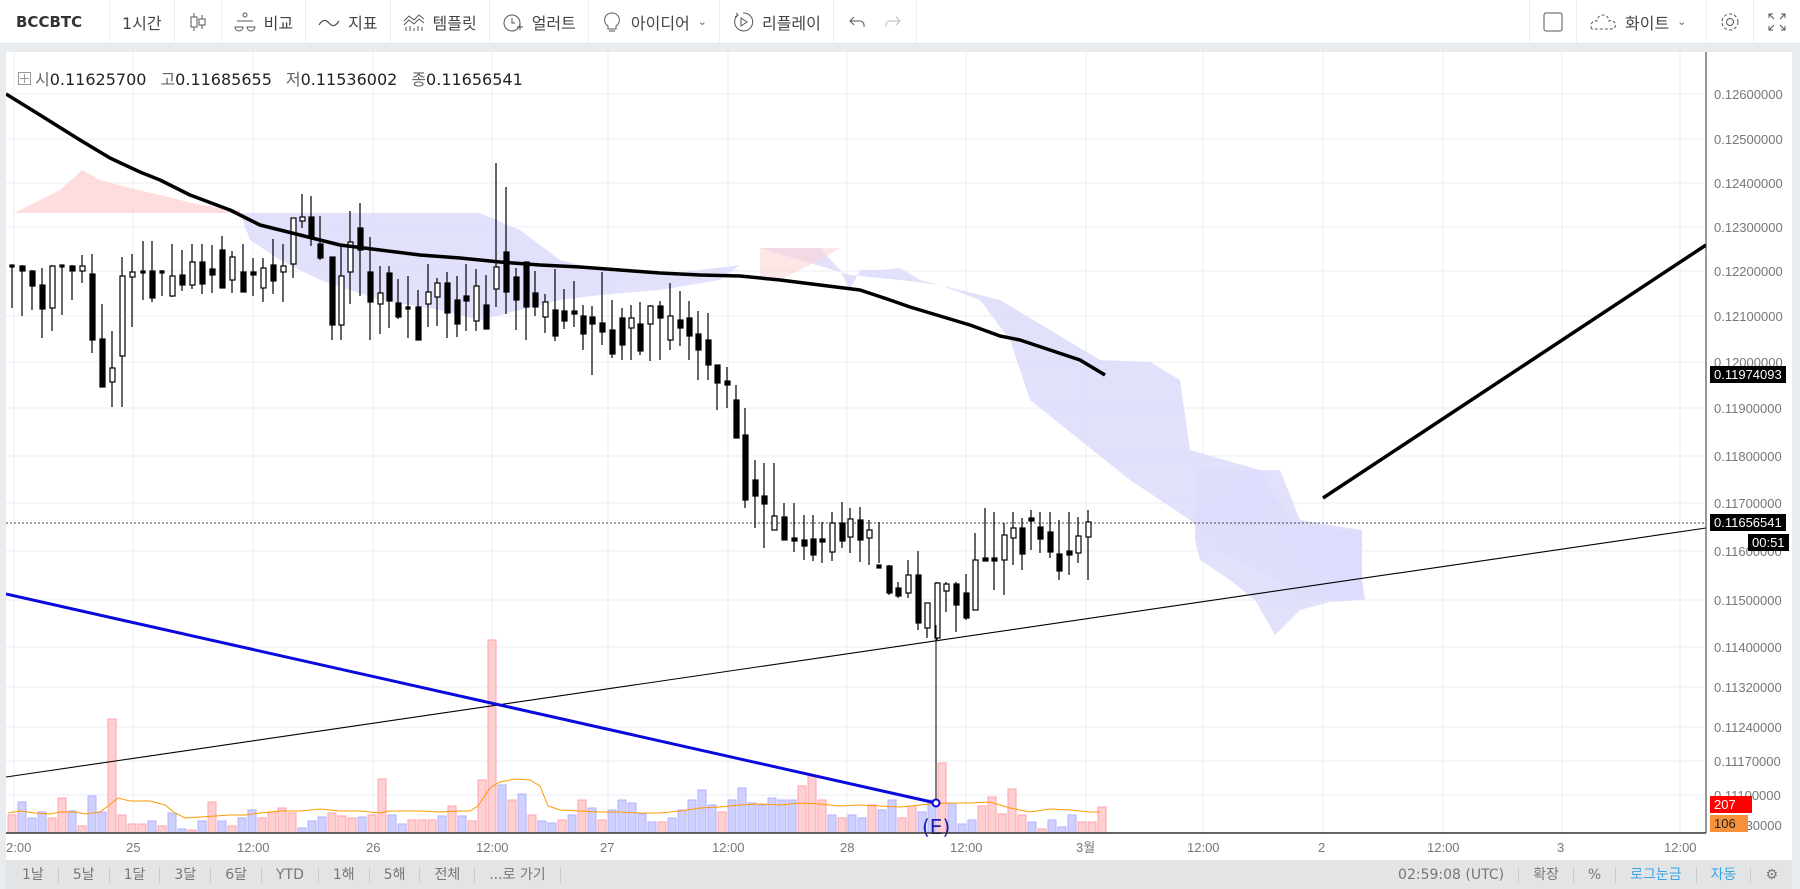  Describe the element at coordinates (278, 23) in the screenshot. I see `compare-label: 비교` at that location.